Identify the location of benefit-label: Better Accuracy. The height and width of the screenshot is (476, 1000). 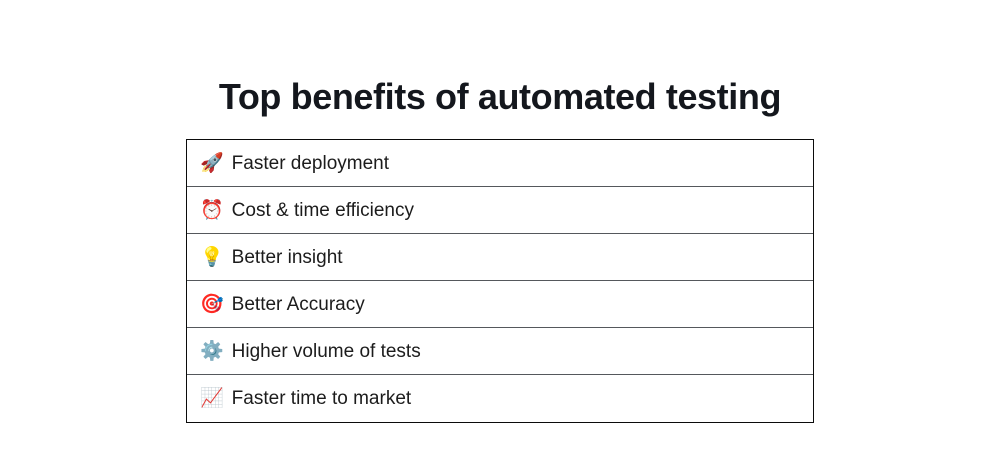
(298, 304).